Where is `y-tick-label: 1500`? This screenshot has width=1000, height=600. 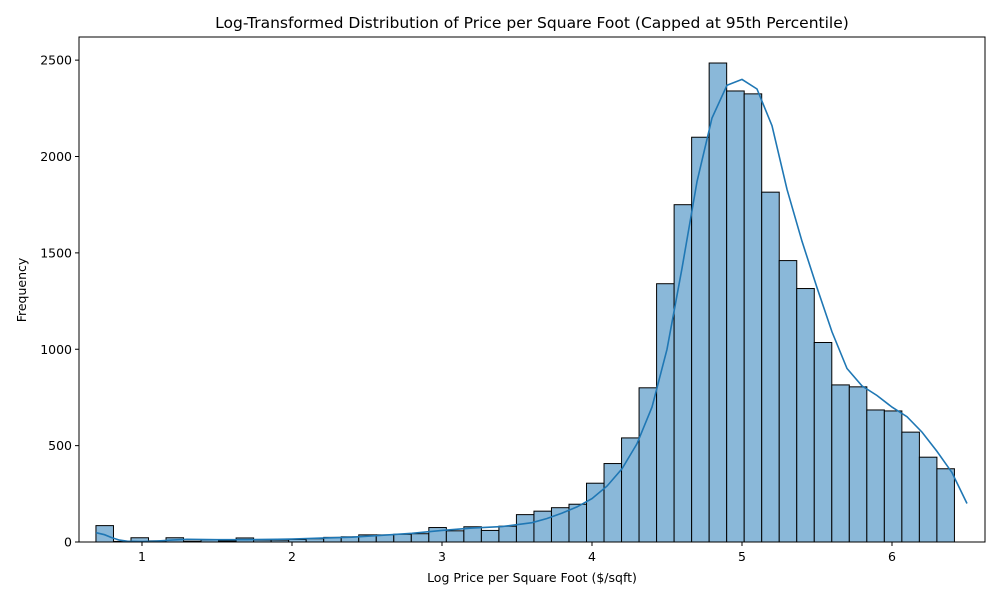
y-tick-label: 1500 is located at coordinates (56, 252).